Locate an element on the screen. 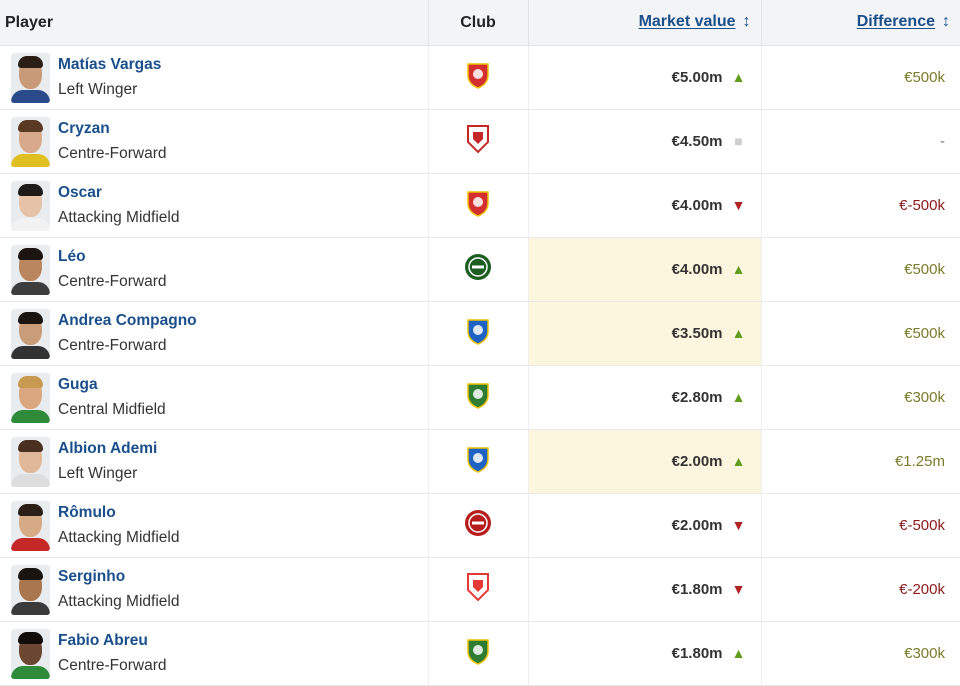 This screenshot has width=960, height=686. market-value-cell: €1.80m ▼ is located at coordinates (644, 589).